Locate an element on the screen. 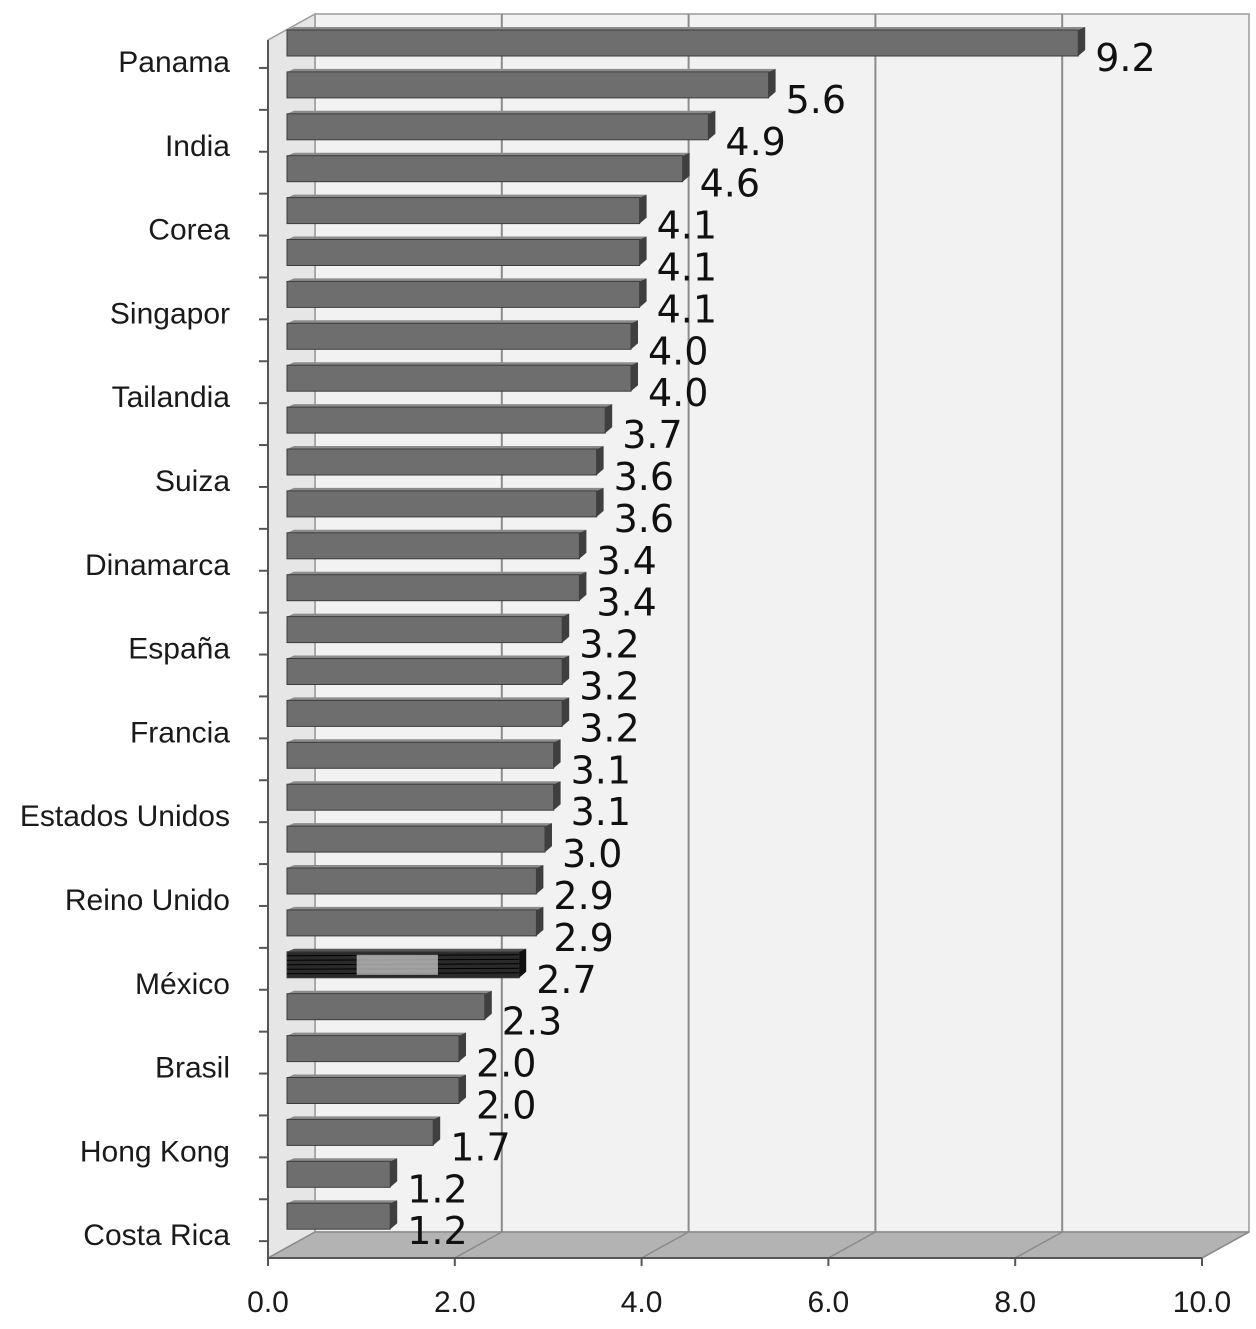 The image size is (1256, 1329). value-label: 2.9 is located at coordinates (583, 896).